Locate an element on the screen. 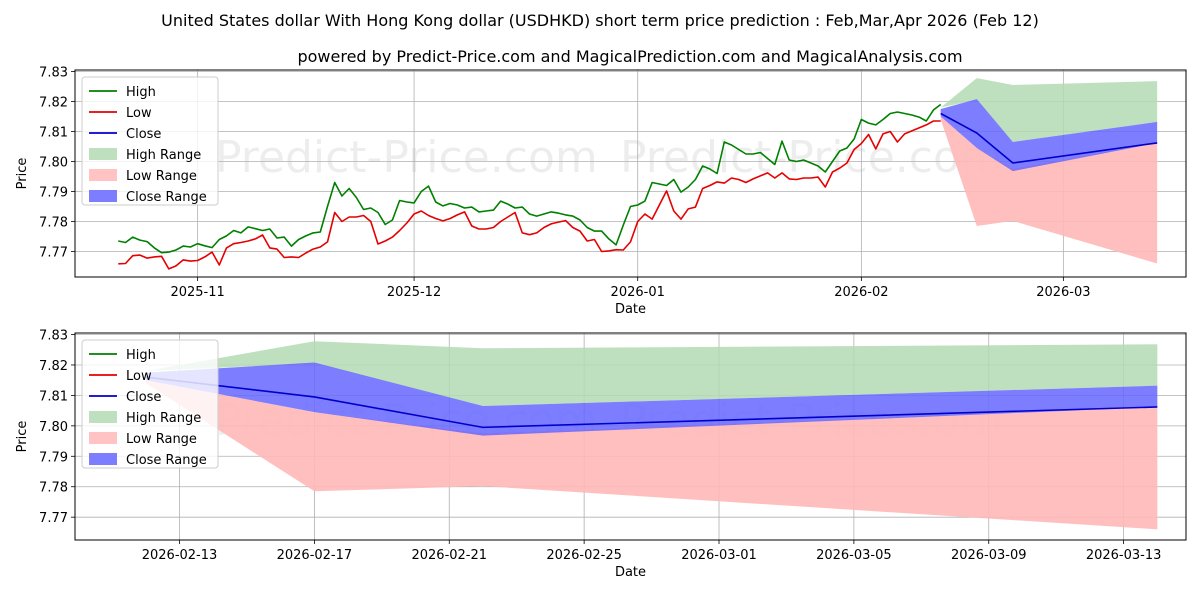  x-tick-label: 2026-02 is located at coordinates (861, 292).